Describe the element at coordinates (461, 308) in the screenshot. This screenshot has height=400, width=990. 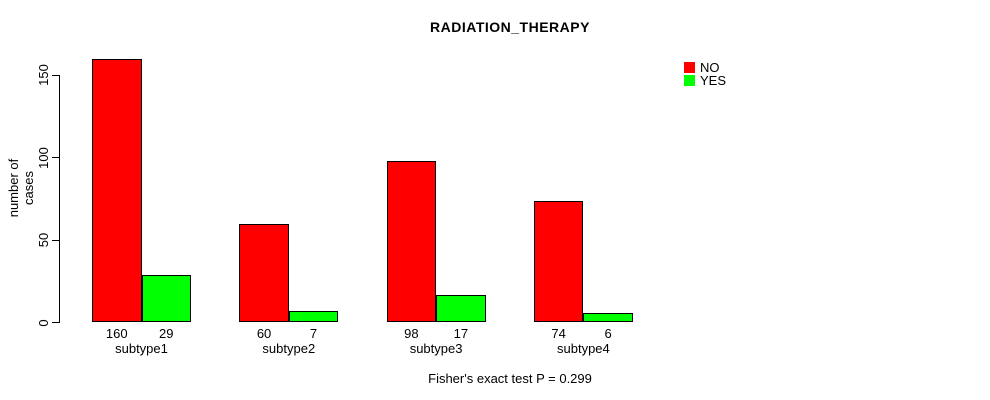
I see `bar-yes-subtype3` at that location.